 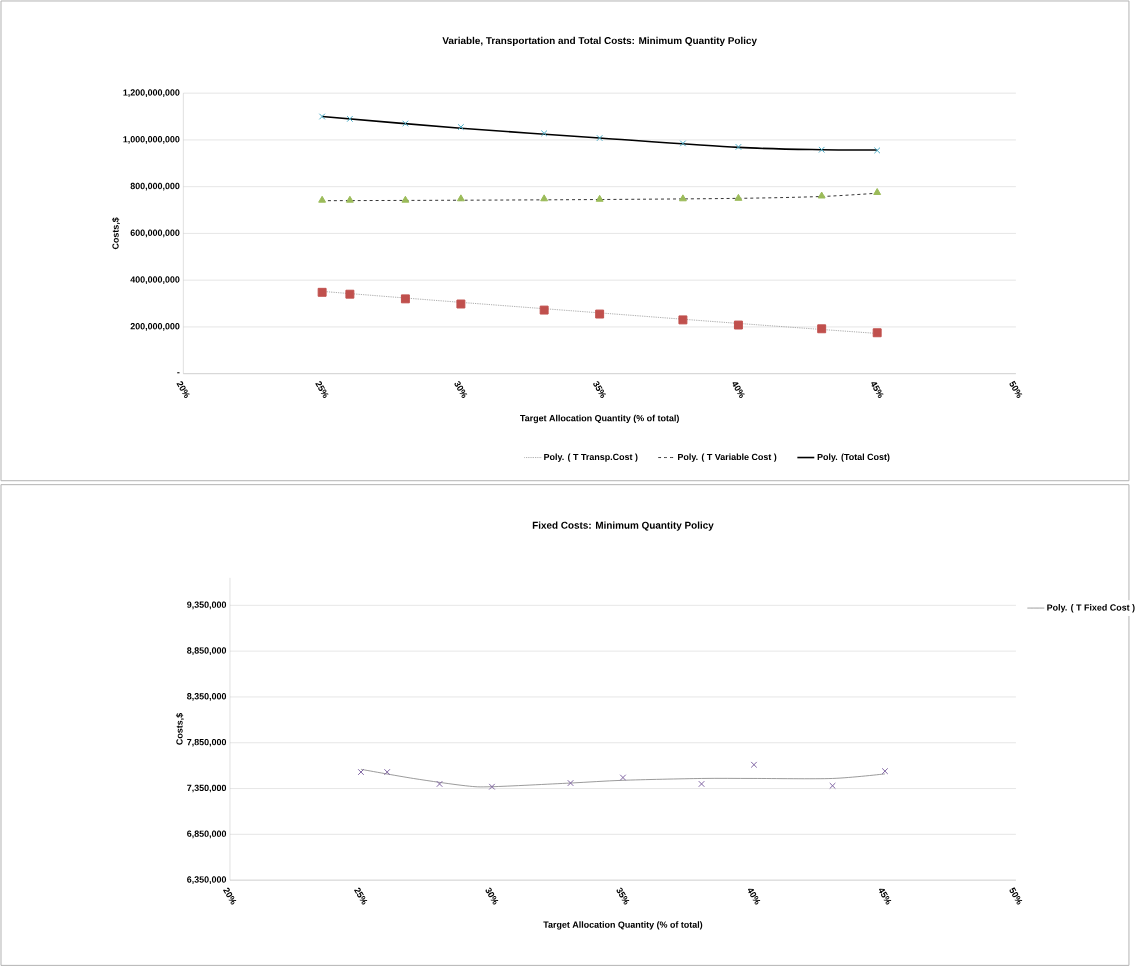 What do you see at coordinates (155, 280) in the screenshot?
I see `y-tick-label: 400,000,000` at bounding box center [155, 280].